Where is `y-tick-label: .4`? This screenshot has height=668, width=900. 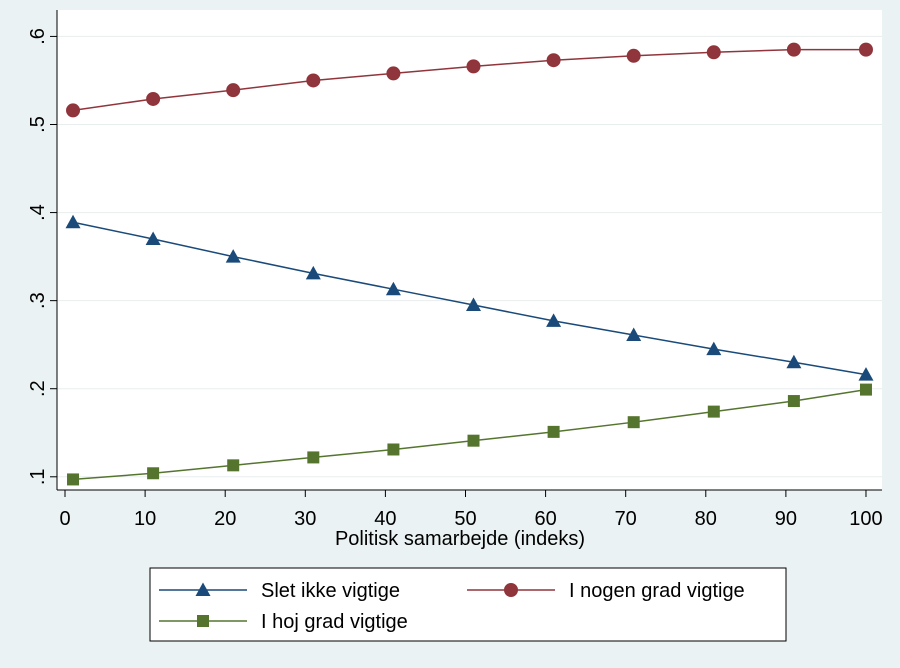
y-tick-label: .4 is located at coordinates (38, 212).